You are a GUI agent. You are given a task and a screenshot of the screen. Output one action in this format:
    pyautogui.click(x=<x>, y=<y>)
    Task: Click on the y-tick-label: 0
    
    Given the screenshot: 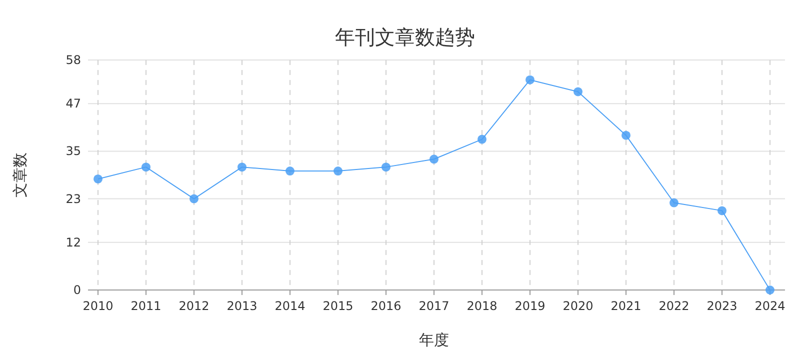 What is the action you would take?
    pyautogui.click(x=77, y=290)
    